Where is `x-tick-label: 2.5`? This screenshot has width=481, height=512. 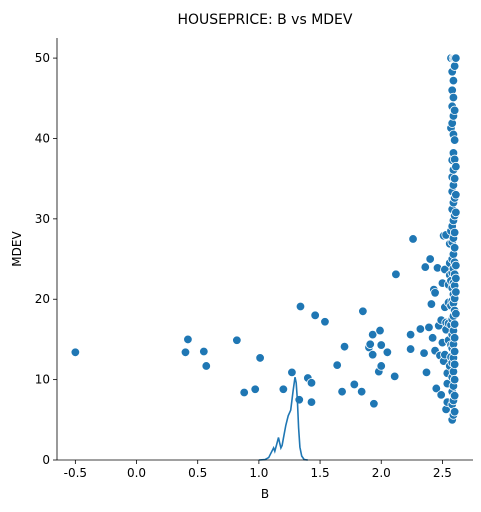 x-tick-label: 2.5 is located at coordinates (442, 473).